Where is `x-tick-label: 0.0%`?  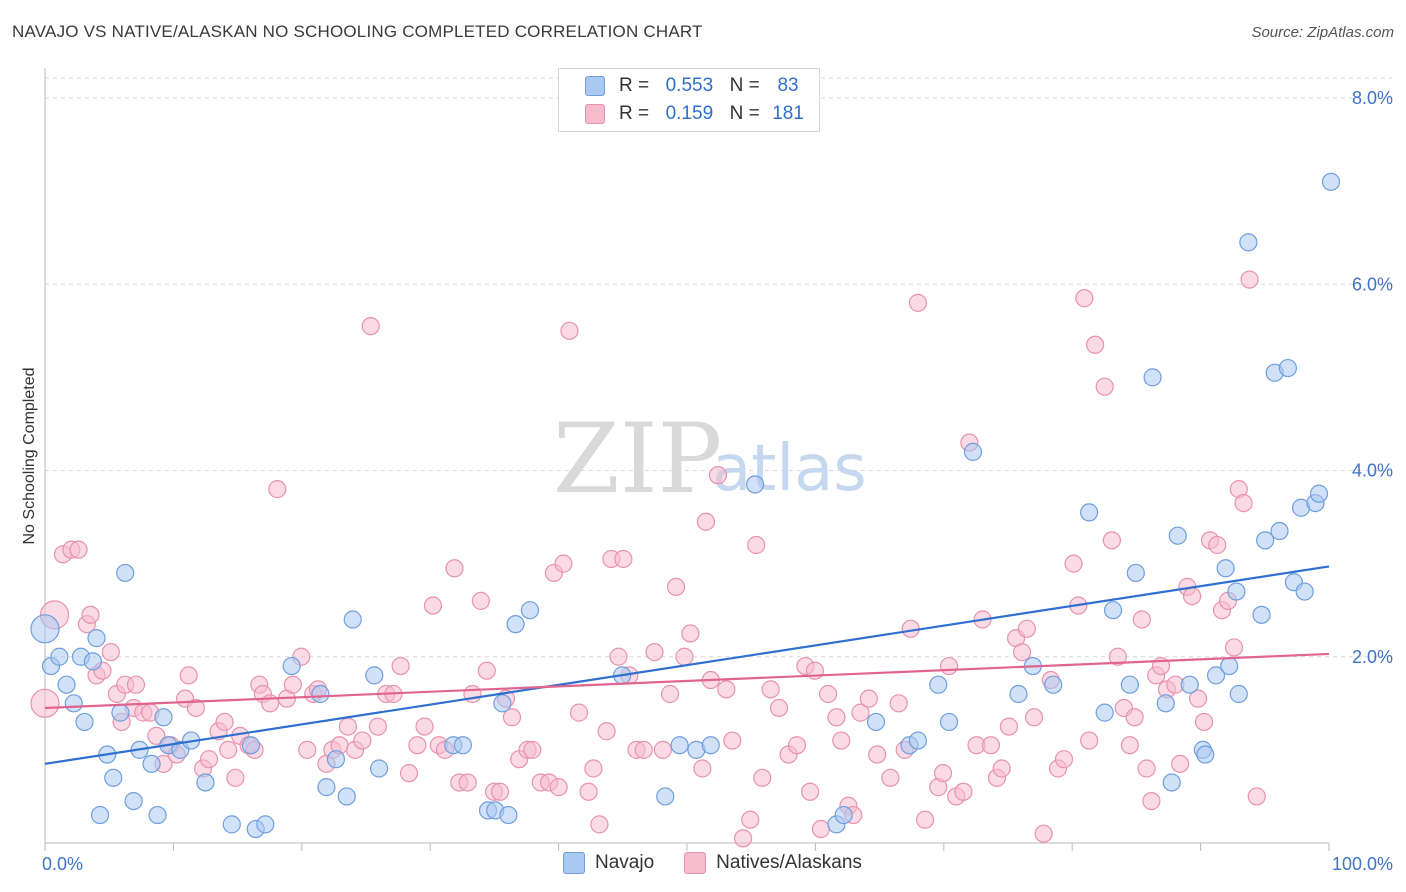
x-tick-label: 0.0% is located at coordinates (62, 864).